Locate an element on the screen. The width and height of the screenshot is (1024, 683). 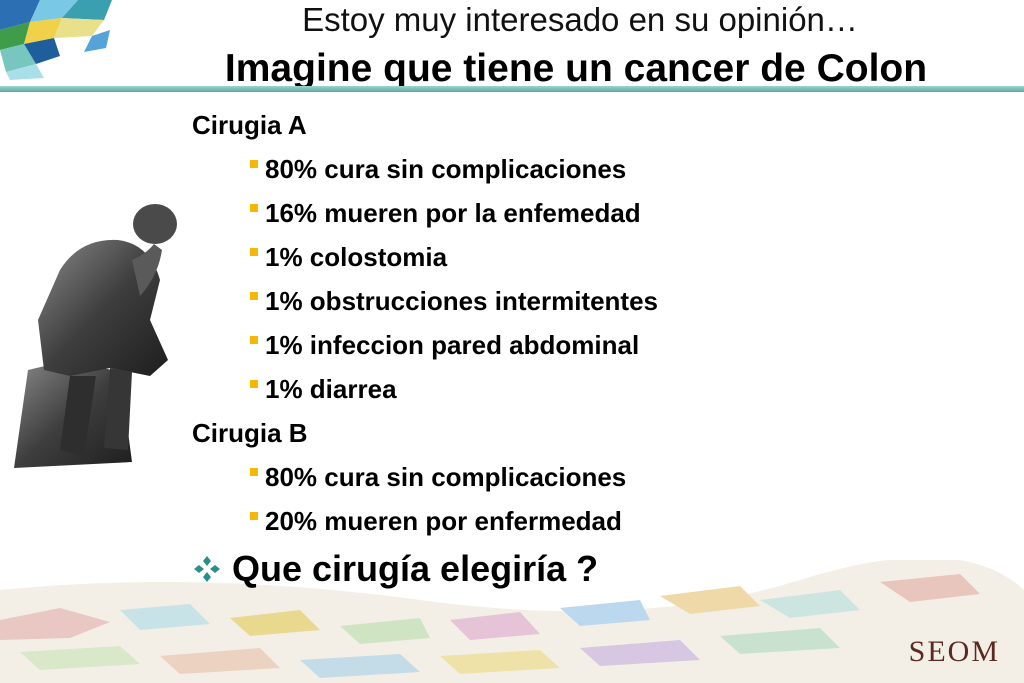
list-item: 20% mueren por enfermedad is located at coordinates (592, 521).